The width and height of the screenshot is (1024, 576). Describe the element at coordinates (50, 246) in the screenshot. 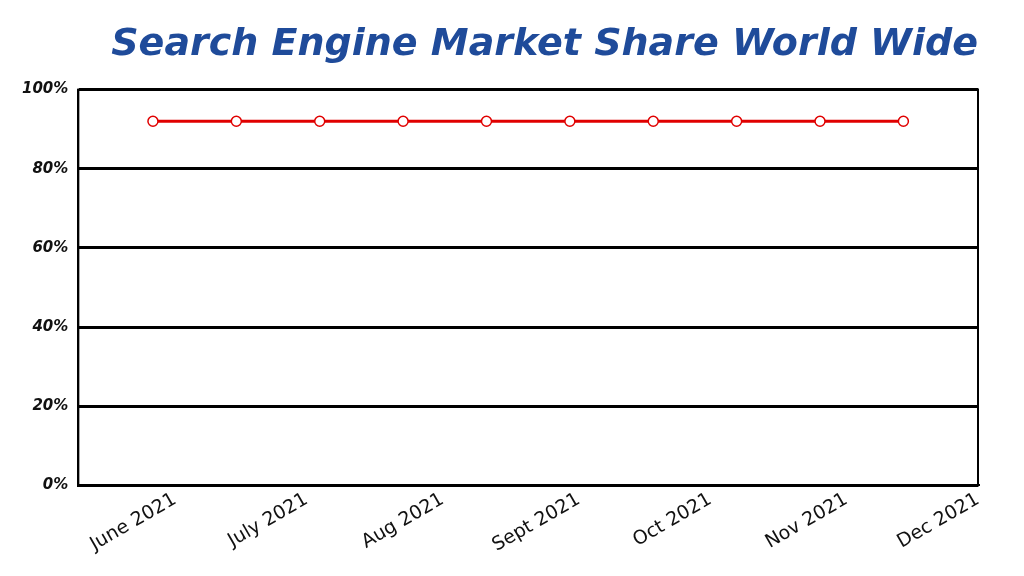

I see `y-tick-label: 60%` at that location.